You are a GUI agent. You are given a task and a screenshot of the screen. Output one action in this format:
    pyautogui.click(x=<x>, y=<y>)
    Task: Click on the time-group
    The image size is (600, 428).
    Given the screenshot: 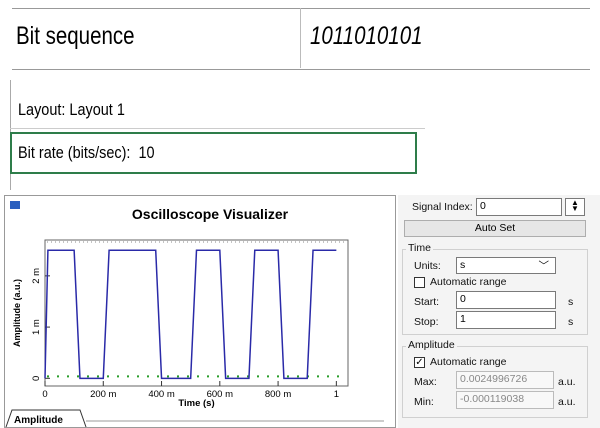 What is the action you would take?
    pyautogui.click(x=495, y=292)
    